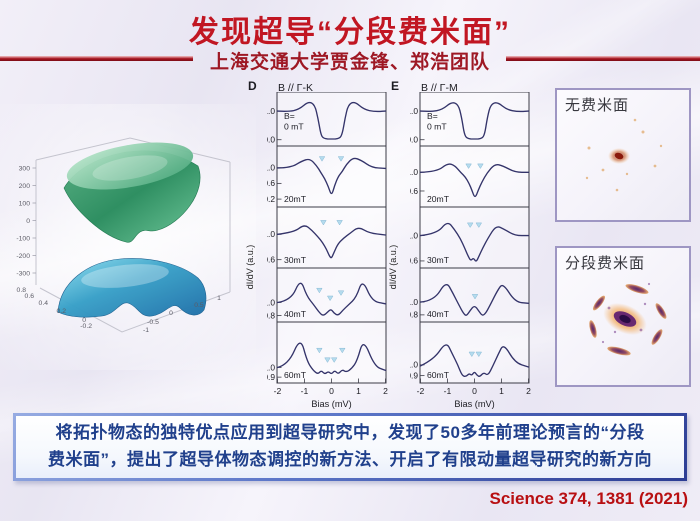 The height and width of the screenshot is (521, 700). What do you see at coordinates (130, 166) in the screenshot?
I see `upper-band-mouth` at bounding box center [130, 166].